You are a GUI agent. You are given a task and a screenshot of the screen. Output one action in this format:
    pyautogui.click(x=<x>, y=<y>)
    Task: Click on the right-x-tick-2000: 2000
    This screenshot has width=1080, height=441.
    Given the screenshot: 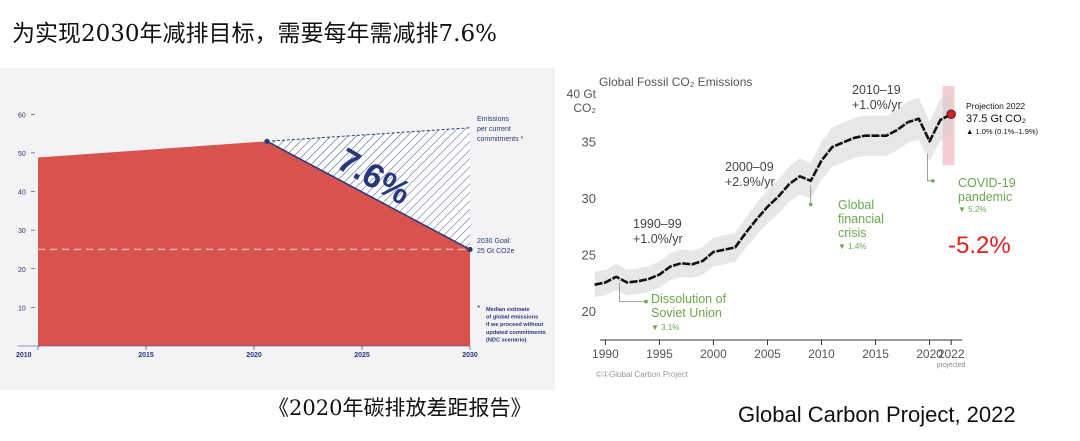 What is the action you would take?
    pyautogui.click(x=713, y=354)
    